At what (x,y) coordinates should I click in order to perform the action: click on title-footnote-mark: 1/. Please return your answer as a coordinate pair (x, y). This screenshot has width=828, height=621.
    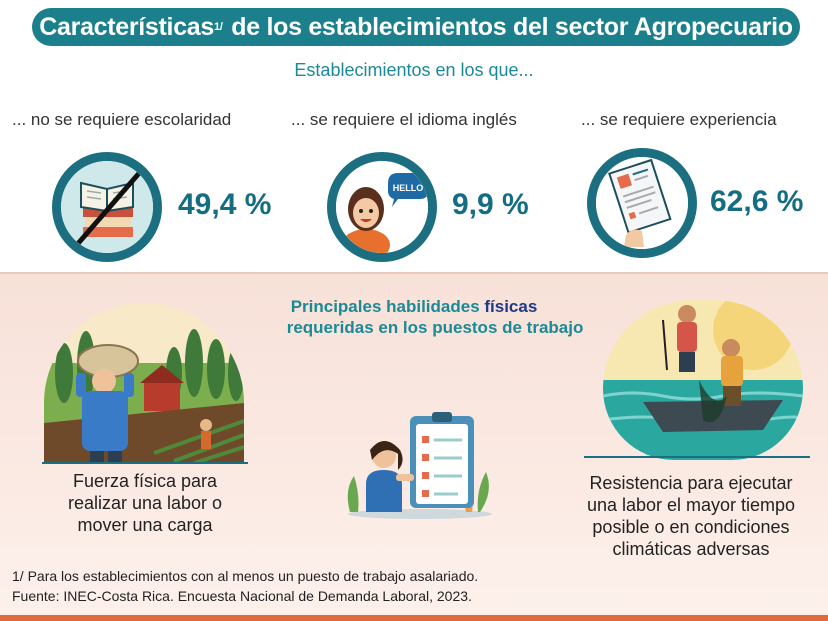
    Looking at the image, I should click on (218, 27).